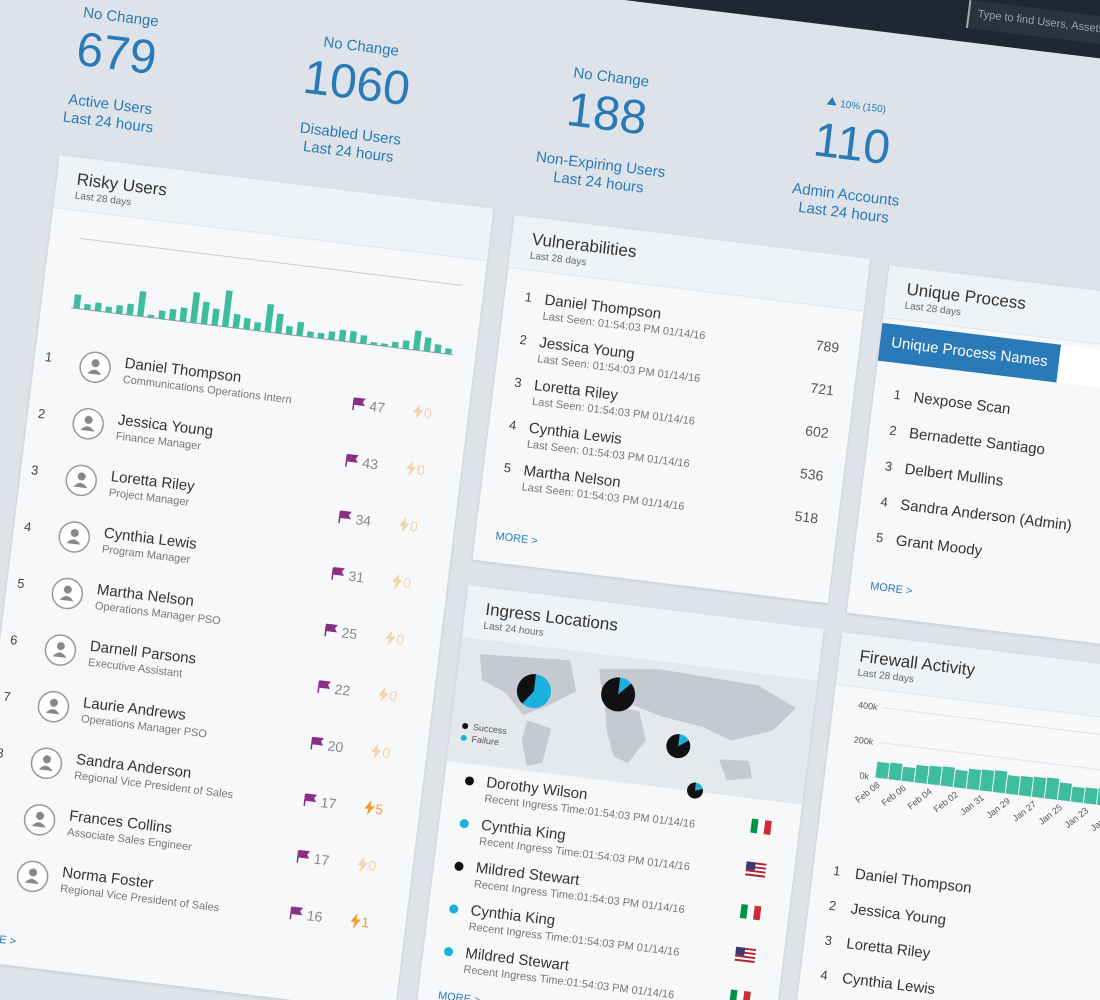 The image size is (1100, 1000). What do you see at coordinates (954, 475) in the screenshot?
I see `process-name: Delbert Mullins` at bounding box center [954, 475].